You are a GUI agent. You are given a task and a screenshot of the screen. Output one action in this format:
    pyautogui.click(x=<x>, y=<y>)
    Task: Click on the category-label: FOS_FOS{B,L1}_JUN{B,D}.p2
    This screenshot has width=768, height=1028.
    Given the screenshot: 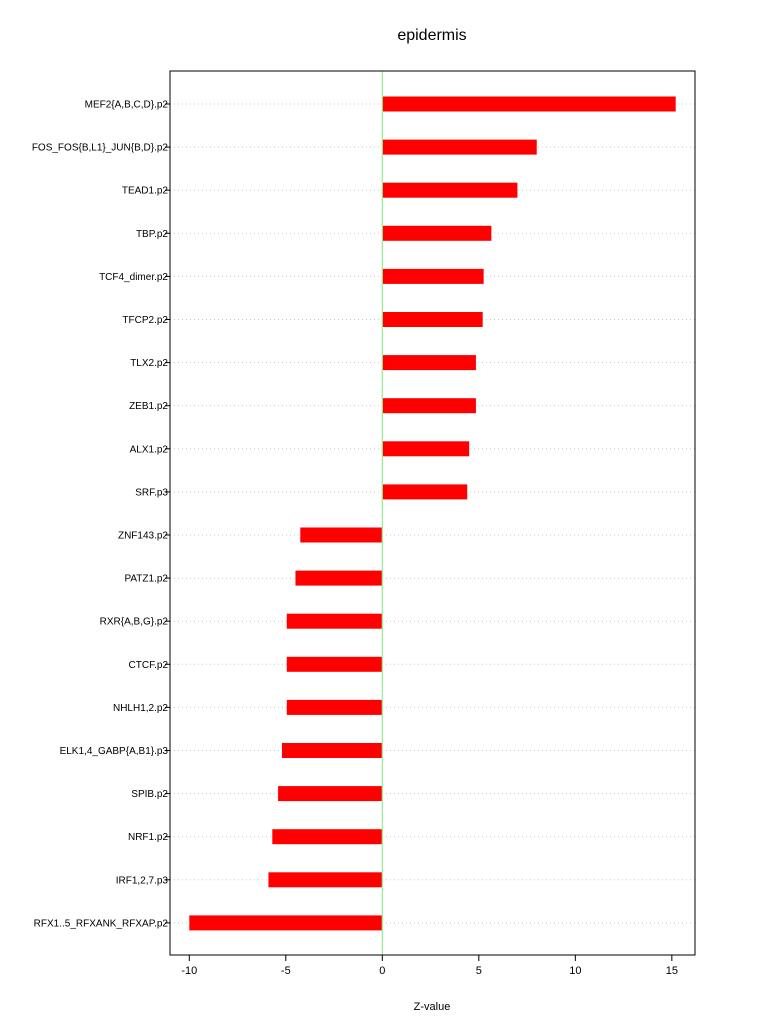 What is the action you would take?
    pyautogui.click(x=100, y=148)
    